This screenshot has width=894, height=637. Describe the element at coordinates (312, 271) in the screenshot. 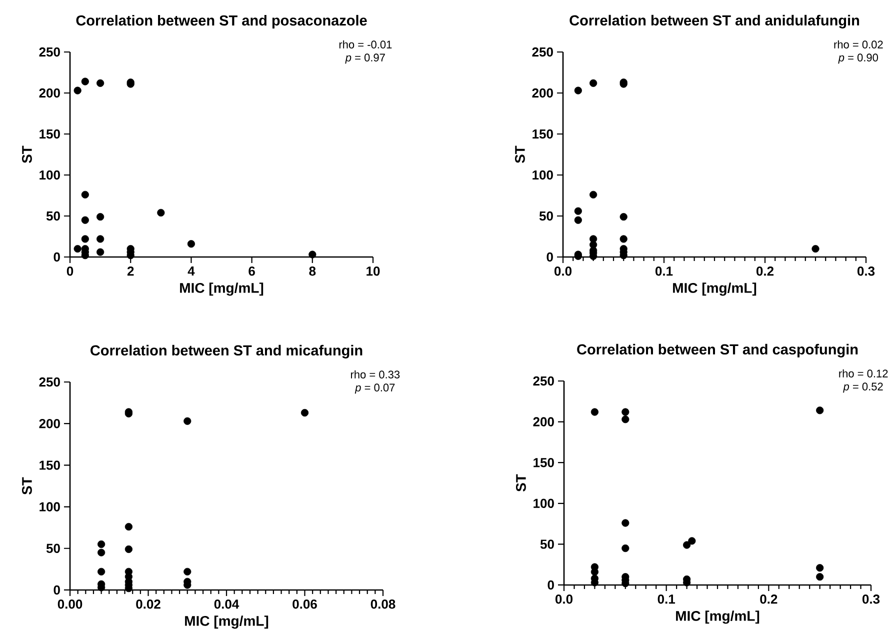

I see `x-tick-label: 8` at that location.